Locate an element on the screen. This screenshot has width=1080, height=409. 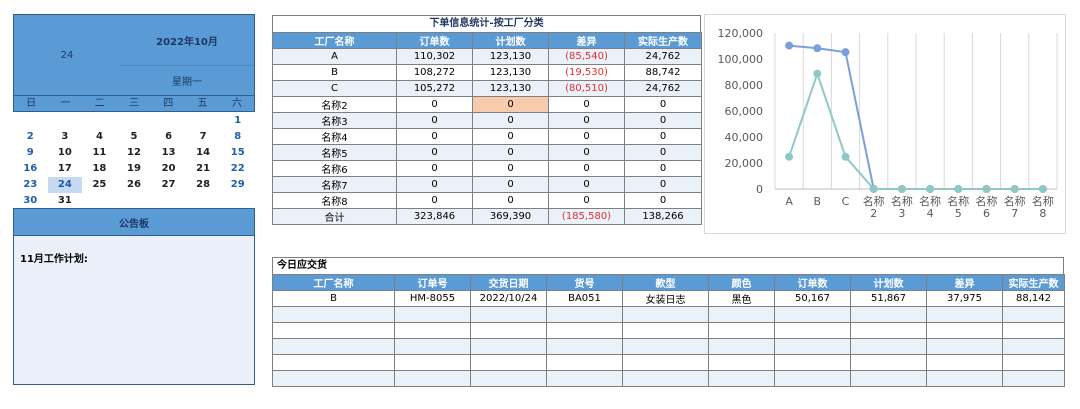
stats-cell: (185,580) is located at coordinates (586, 216).